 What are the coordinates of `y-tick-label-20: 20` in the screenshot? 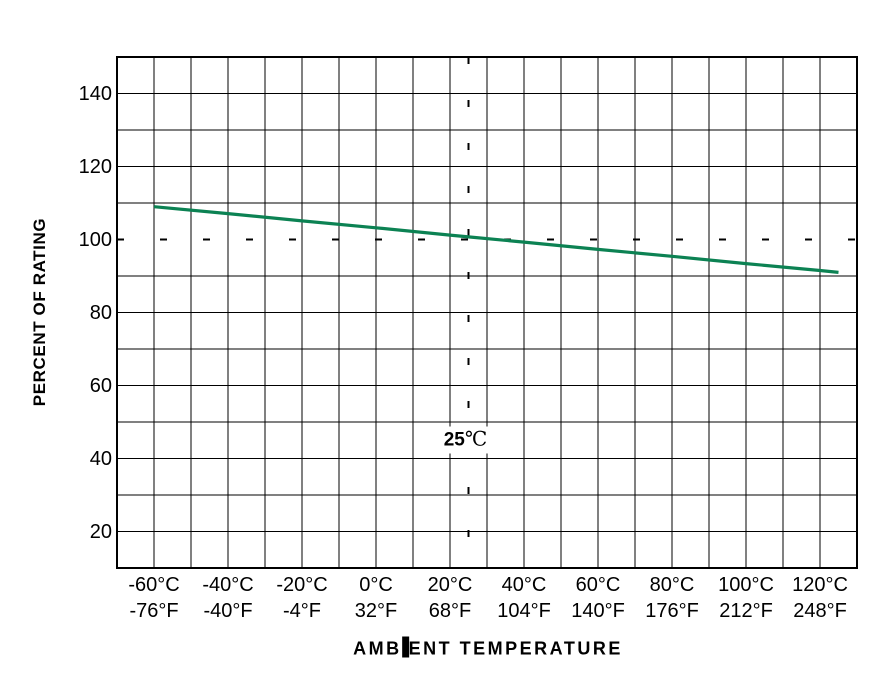 It's located at (100, 531).